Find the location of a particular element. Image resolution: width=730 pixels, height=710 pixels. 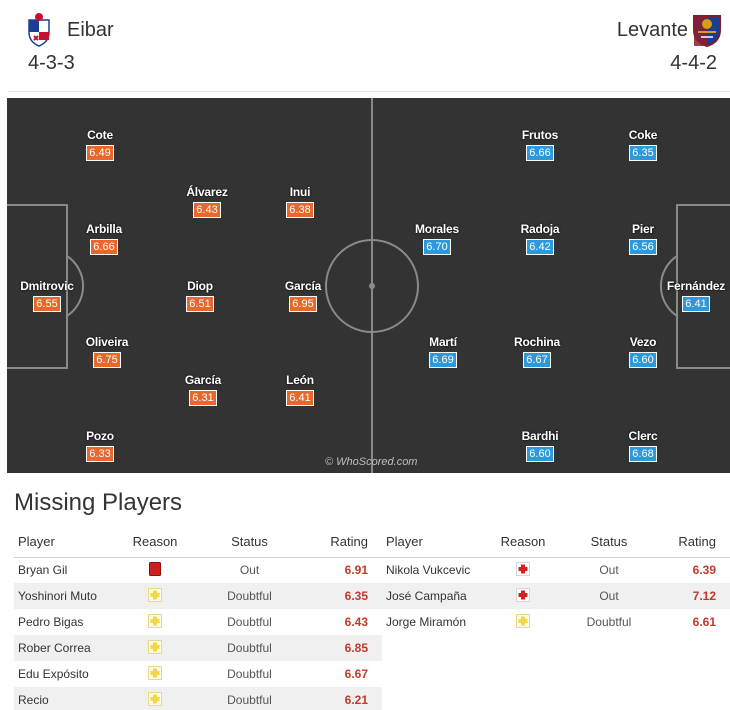

player-rating-badge: 6.42 is located at coordinates (540, 247).